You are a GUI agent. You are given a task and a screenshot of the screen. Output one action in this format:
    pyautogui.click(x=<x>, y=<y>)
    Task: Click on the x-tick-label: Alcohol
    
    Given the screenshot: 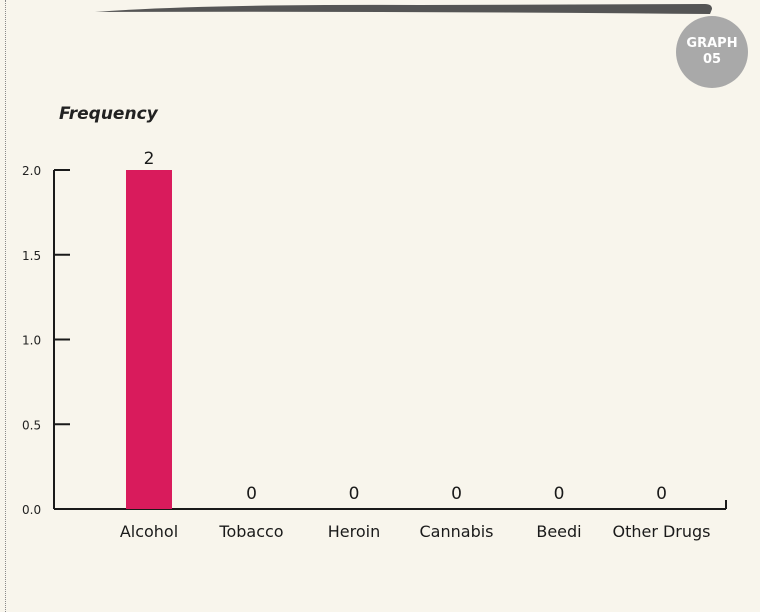 What is the action you would take?
    pyautogui.click(x=149, y=531)
    